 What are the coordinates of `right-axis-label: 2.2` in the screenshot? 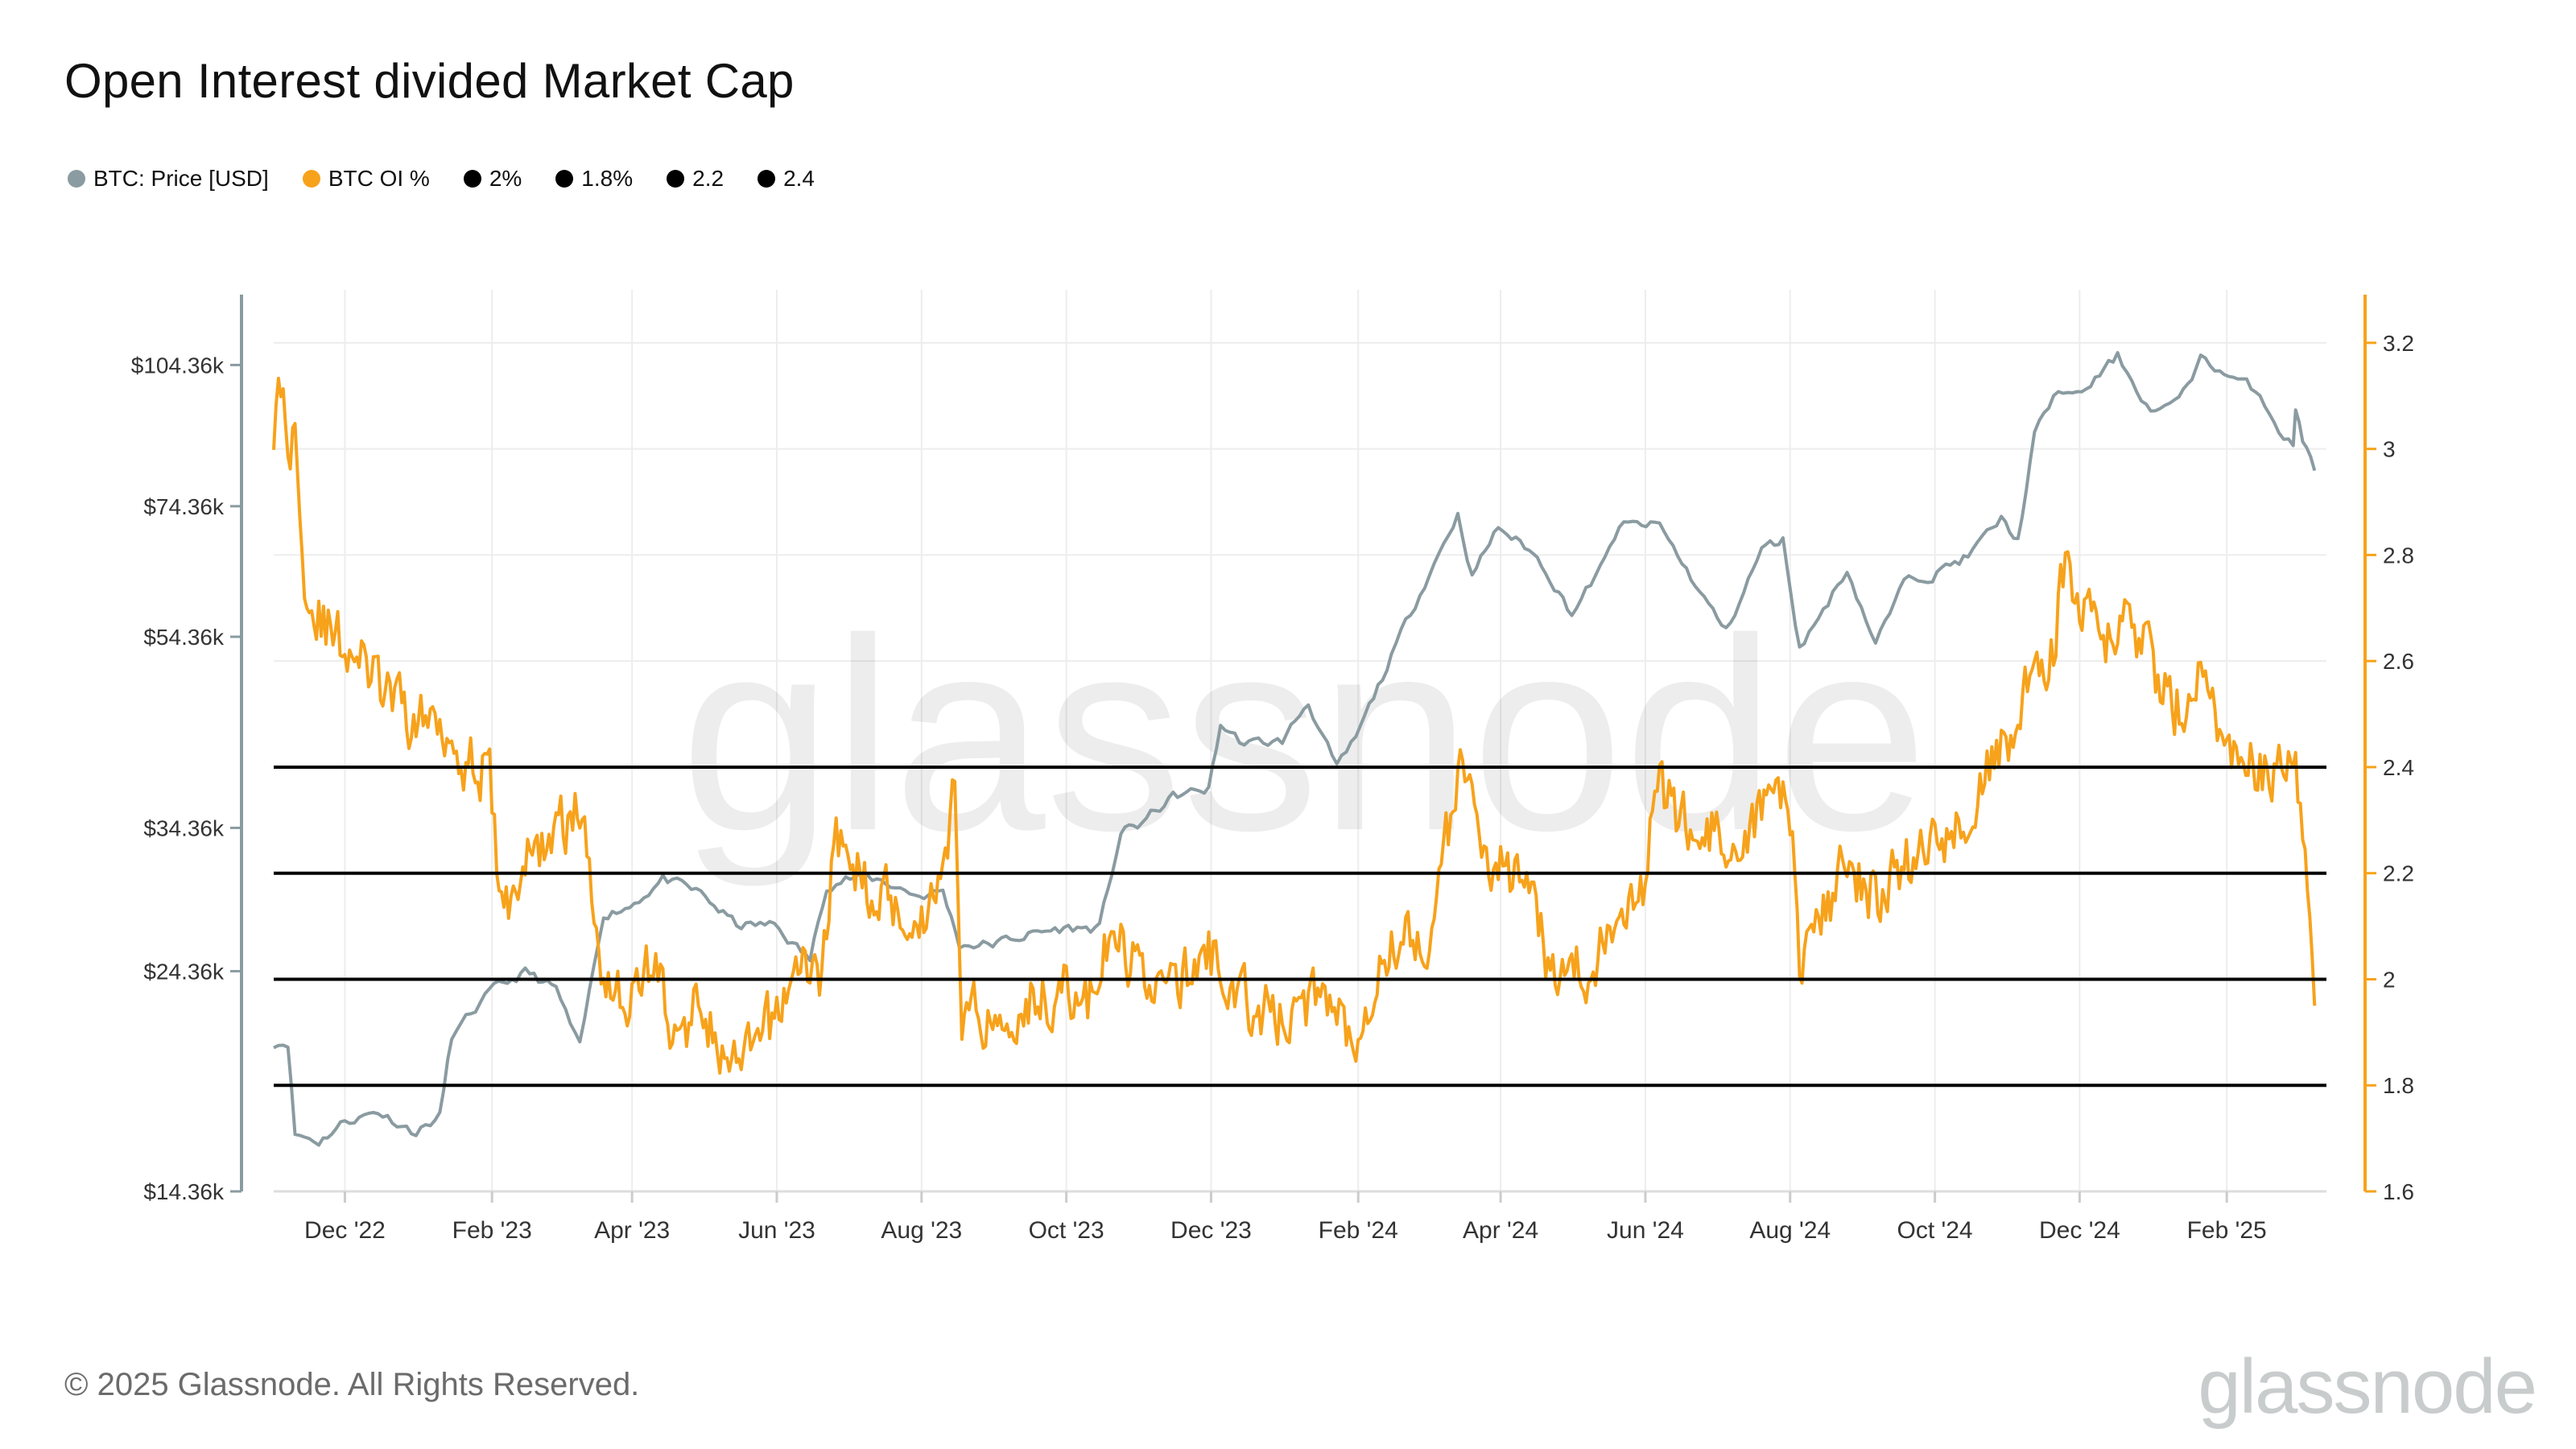 It's located at (2398, 873).